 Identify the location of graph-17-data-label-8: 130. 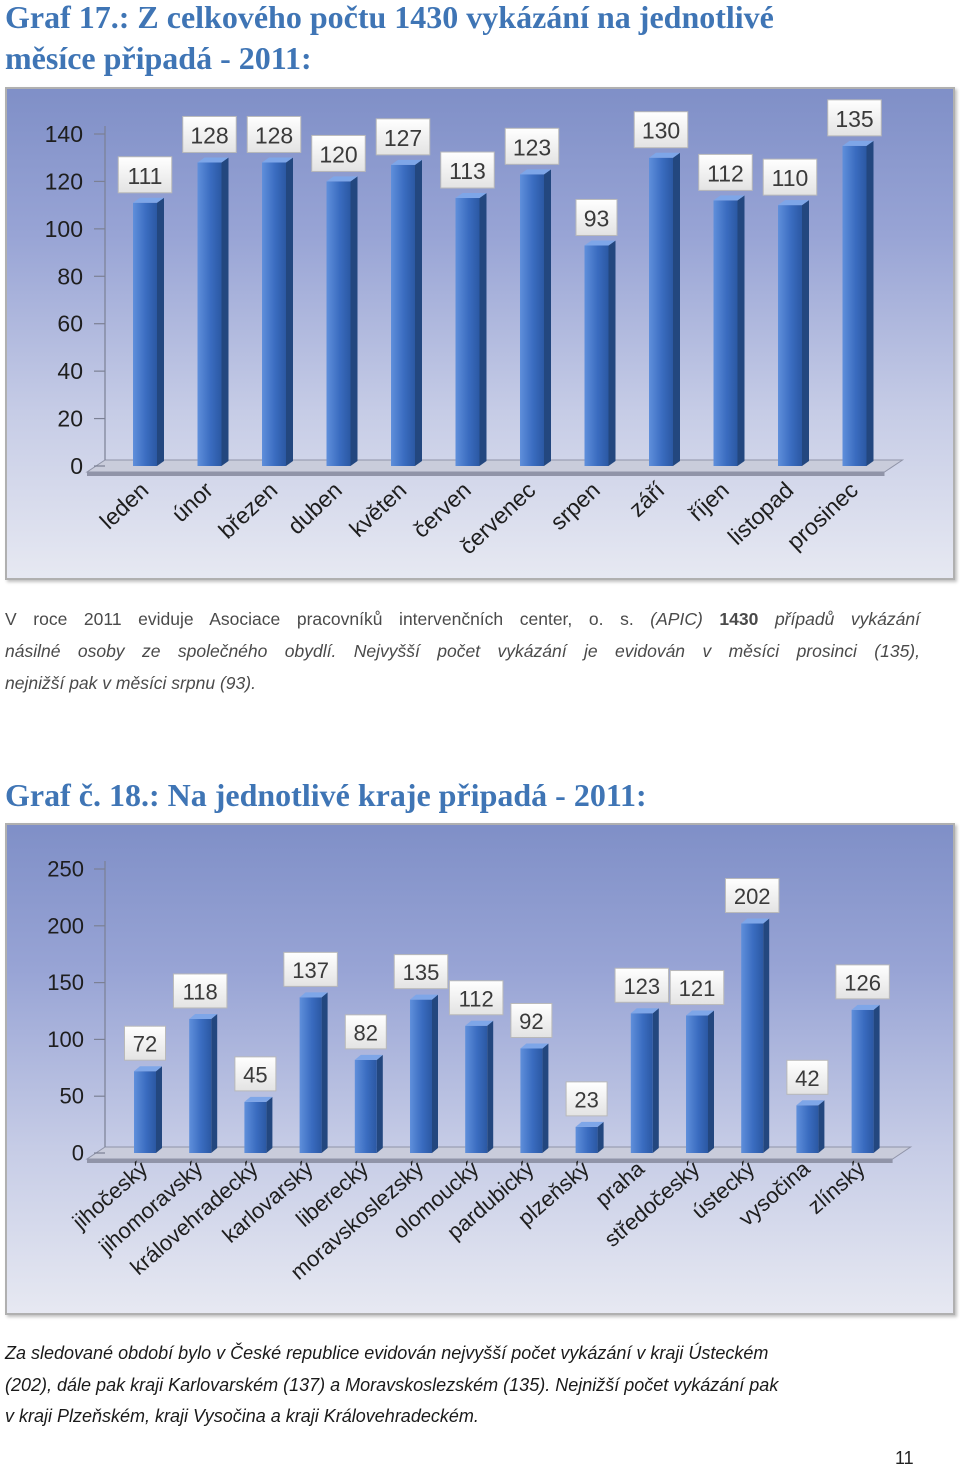
(661, 131).